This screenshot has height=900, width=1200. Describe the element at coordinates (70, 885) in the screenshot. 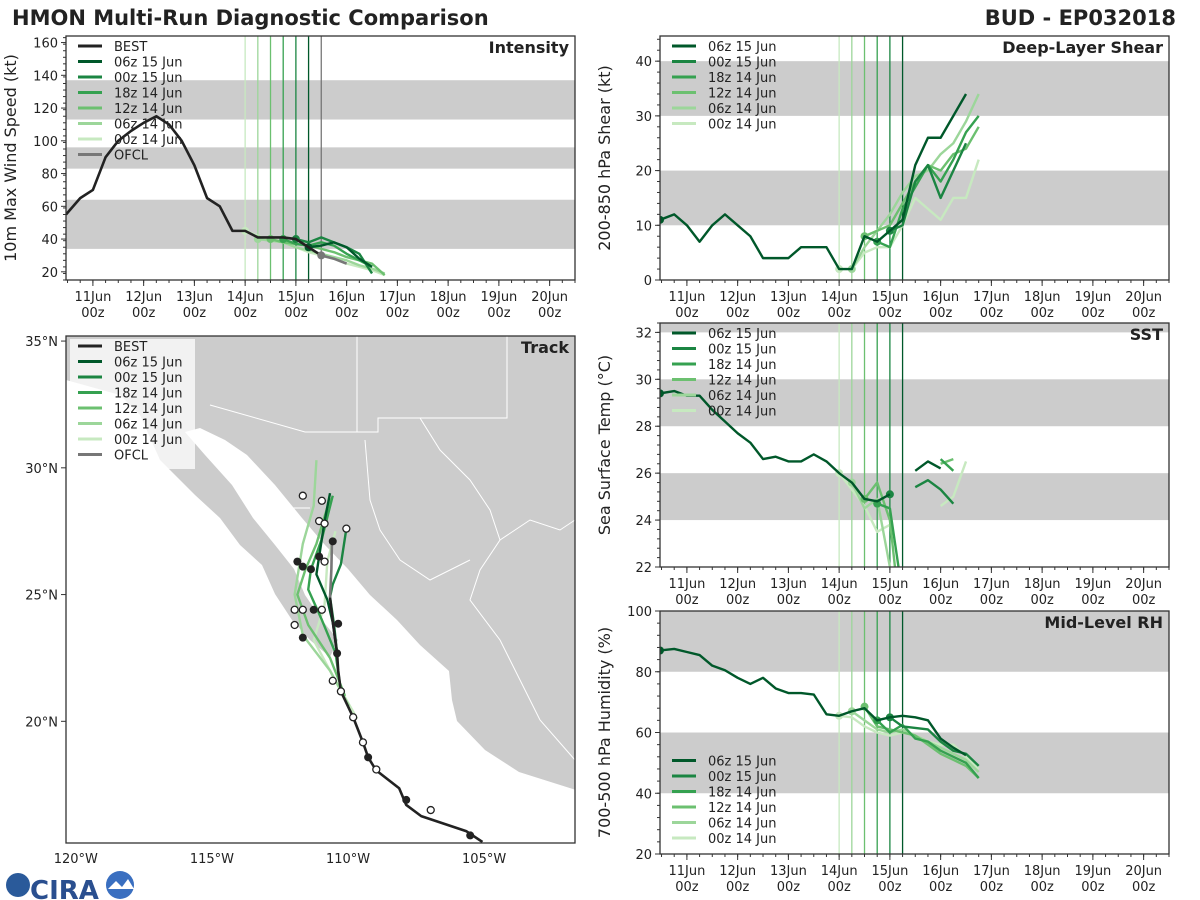

I see `cira-logo: CIRA` at that location.